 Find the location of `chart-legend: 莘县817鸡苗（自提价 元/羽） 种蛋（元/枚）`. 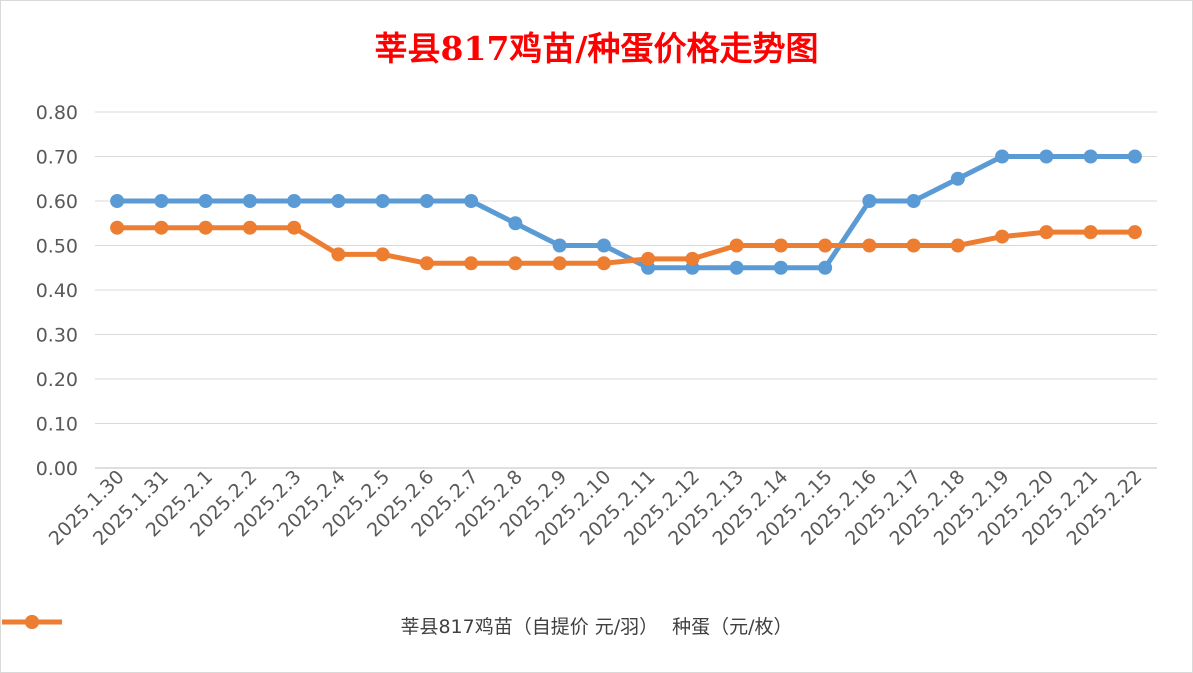

chart-legend: 莘县817鸡苗（自提价 元/羽） 种蛋（元/枚） is located at coordinates (596, 625).